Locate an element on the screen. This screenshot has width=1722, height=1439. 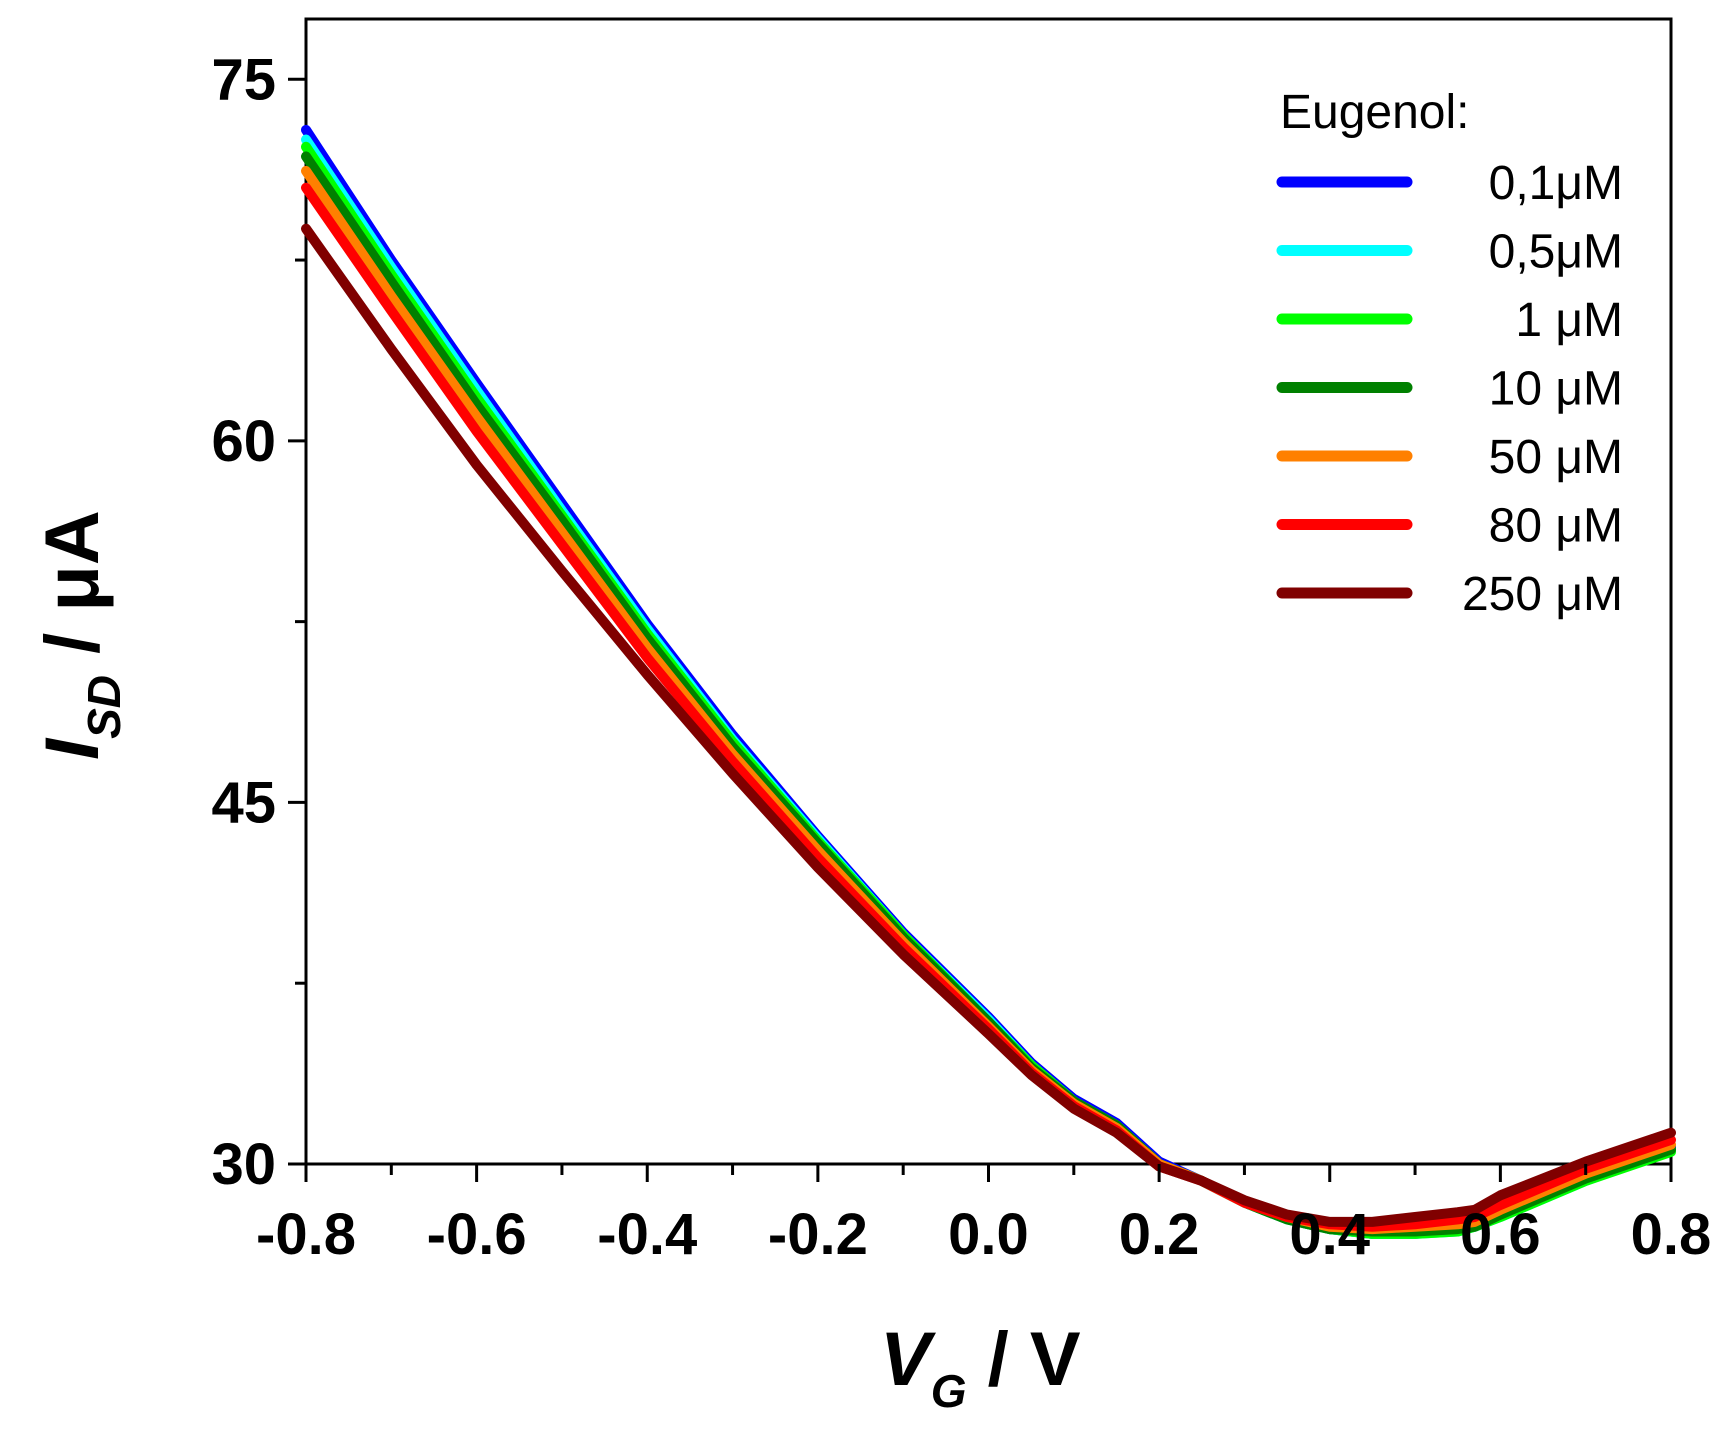
y-axis-title-main: I is located at coordinates (72, 748).